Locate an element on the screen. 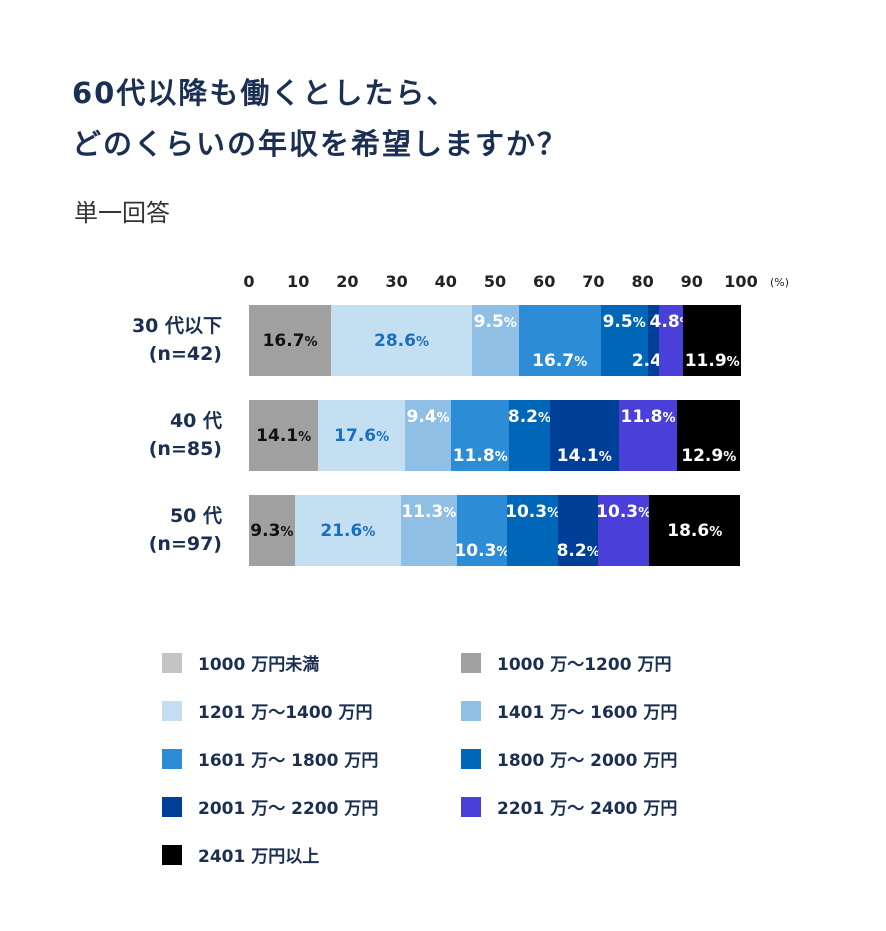 This screenshot has width=886, height=931. x-tick-label: 10 is located at coordinates (298, 281).